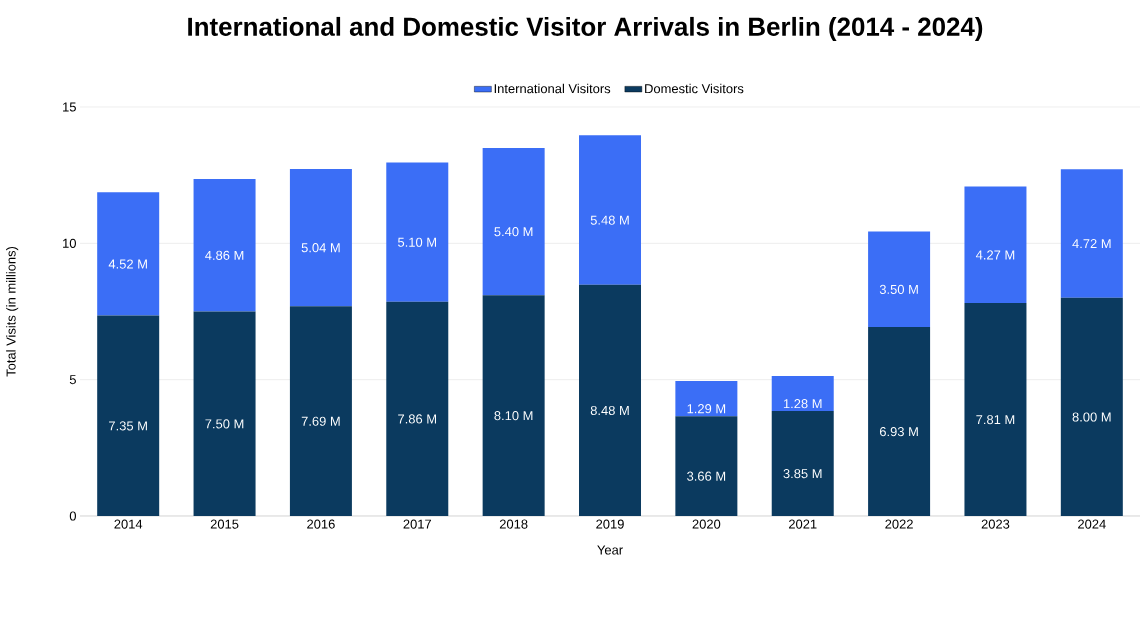  I want to click on data-label: 8.48 M, so click(609, 410).